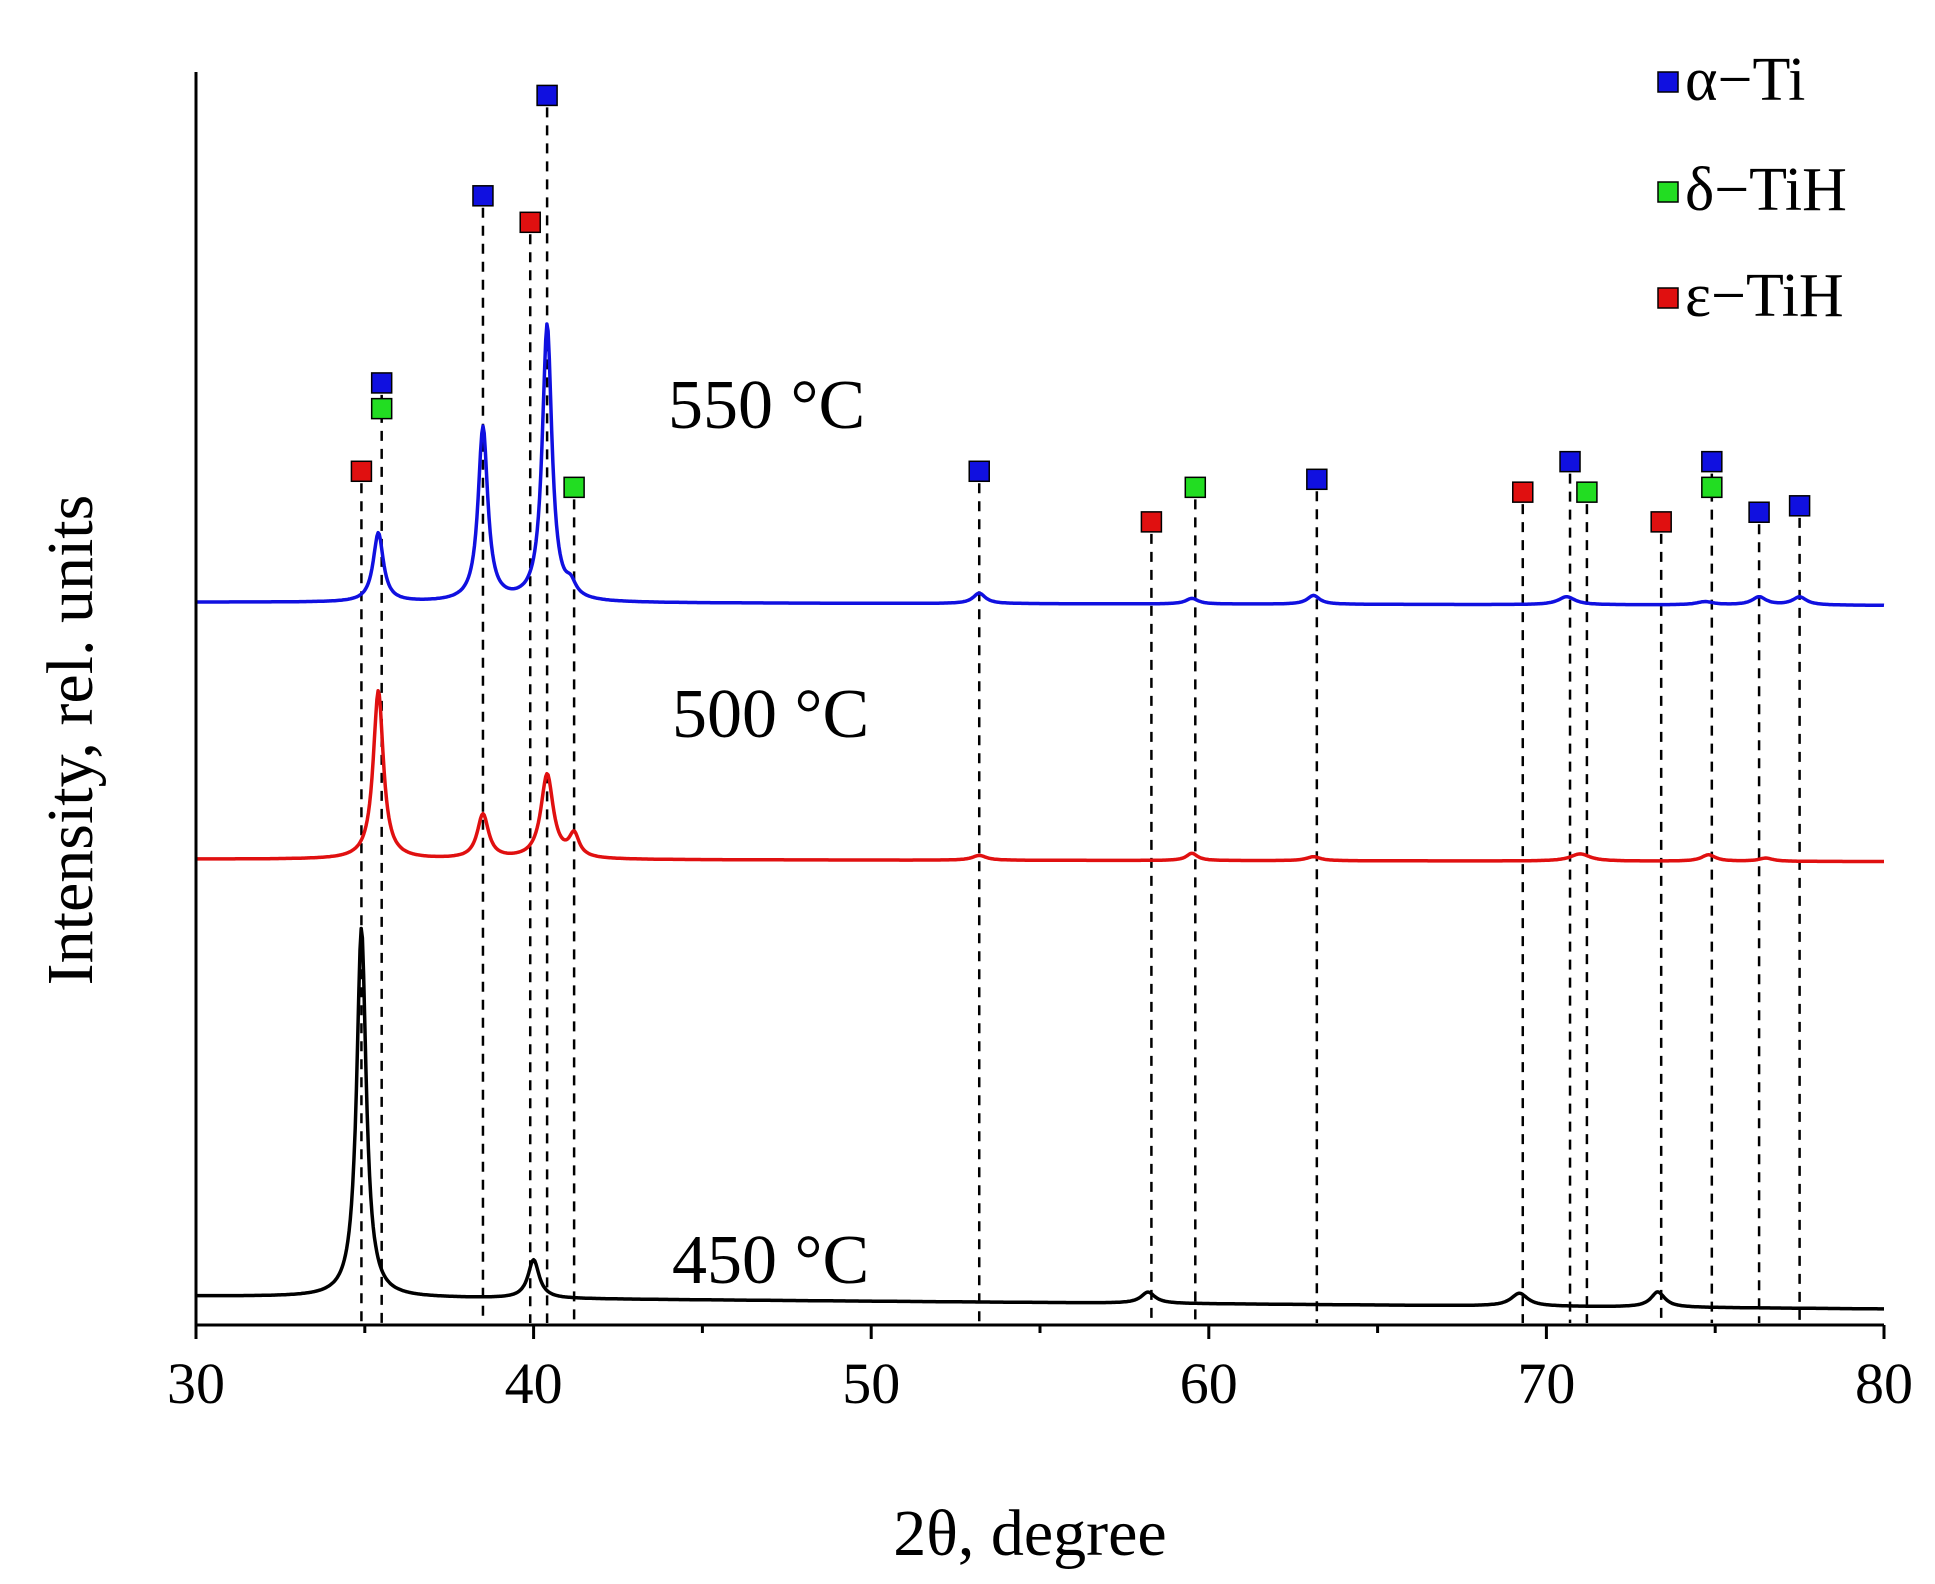  Describe the element at coordinates (871, 1383) in the screenshot. I see `x-tick-label: 50` at that location.